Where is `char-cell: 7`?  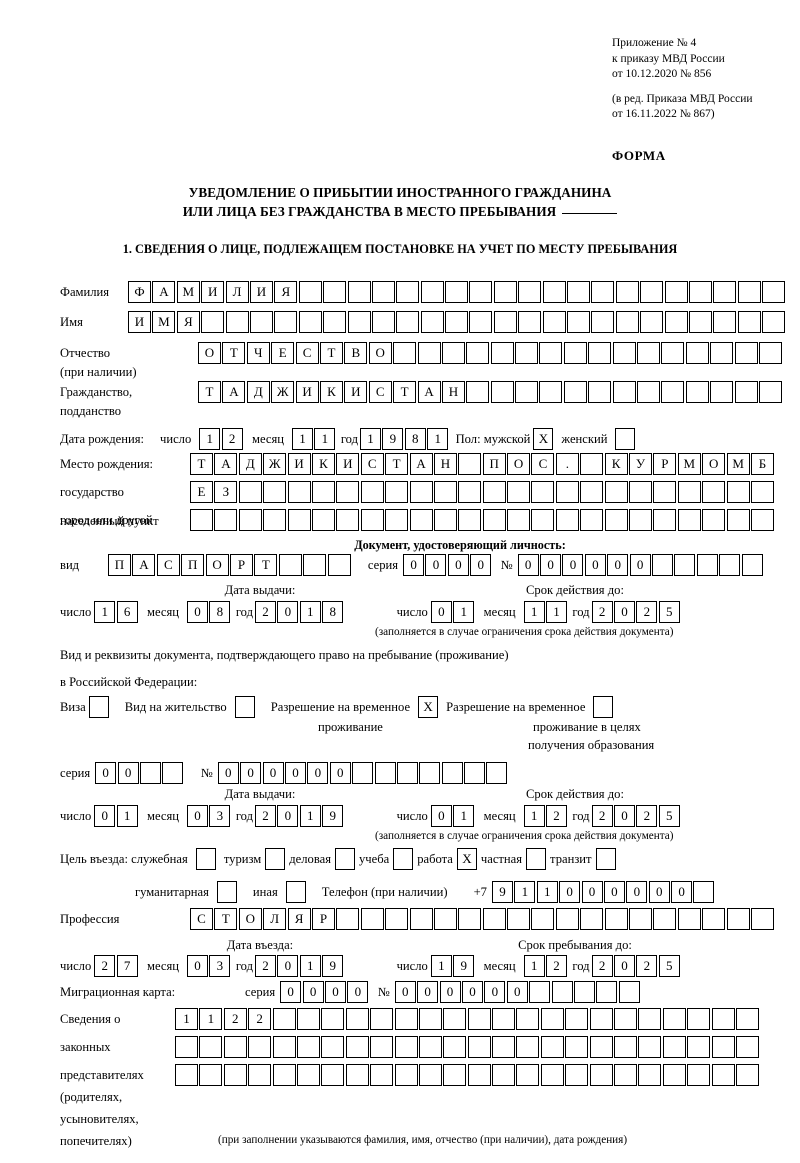 char-cell: 7 is located at coordinates (127, 966).